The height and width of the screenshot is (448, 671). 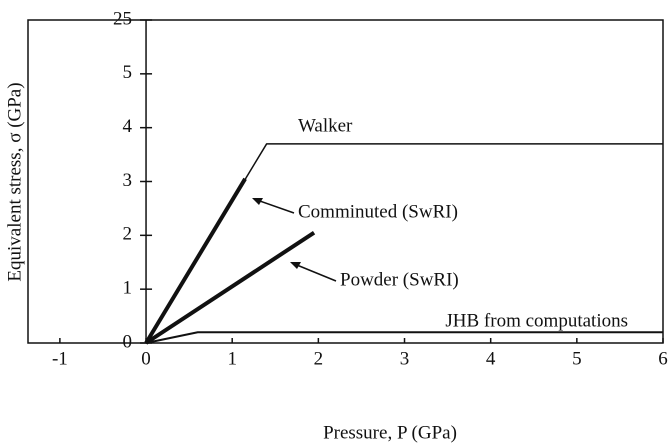 I want to click on x-tick-label: 3, so click(x=405, y=358).